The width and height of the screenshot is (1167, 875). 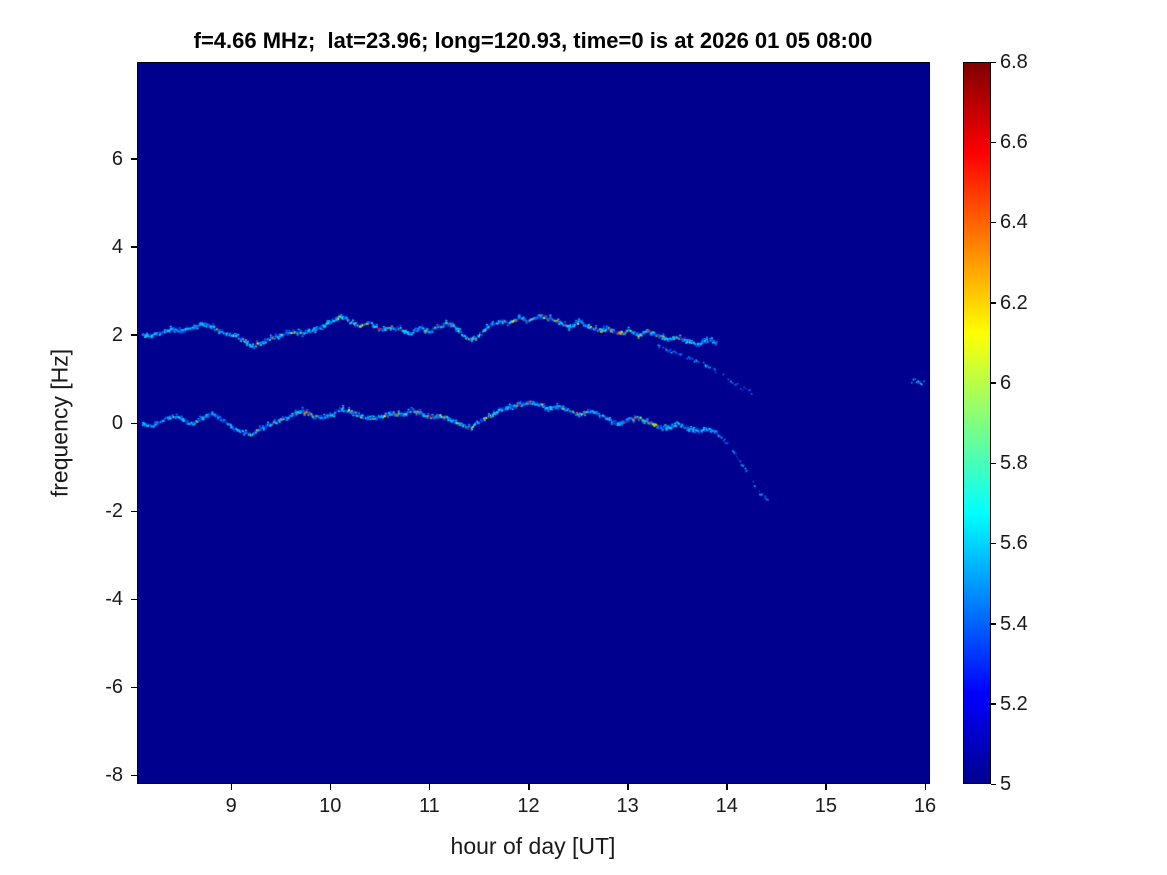 What do you see at coordinates (826, 806) in the screenshot?
I see `x-tick-label: 15` at bounding box center [826, 806].